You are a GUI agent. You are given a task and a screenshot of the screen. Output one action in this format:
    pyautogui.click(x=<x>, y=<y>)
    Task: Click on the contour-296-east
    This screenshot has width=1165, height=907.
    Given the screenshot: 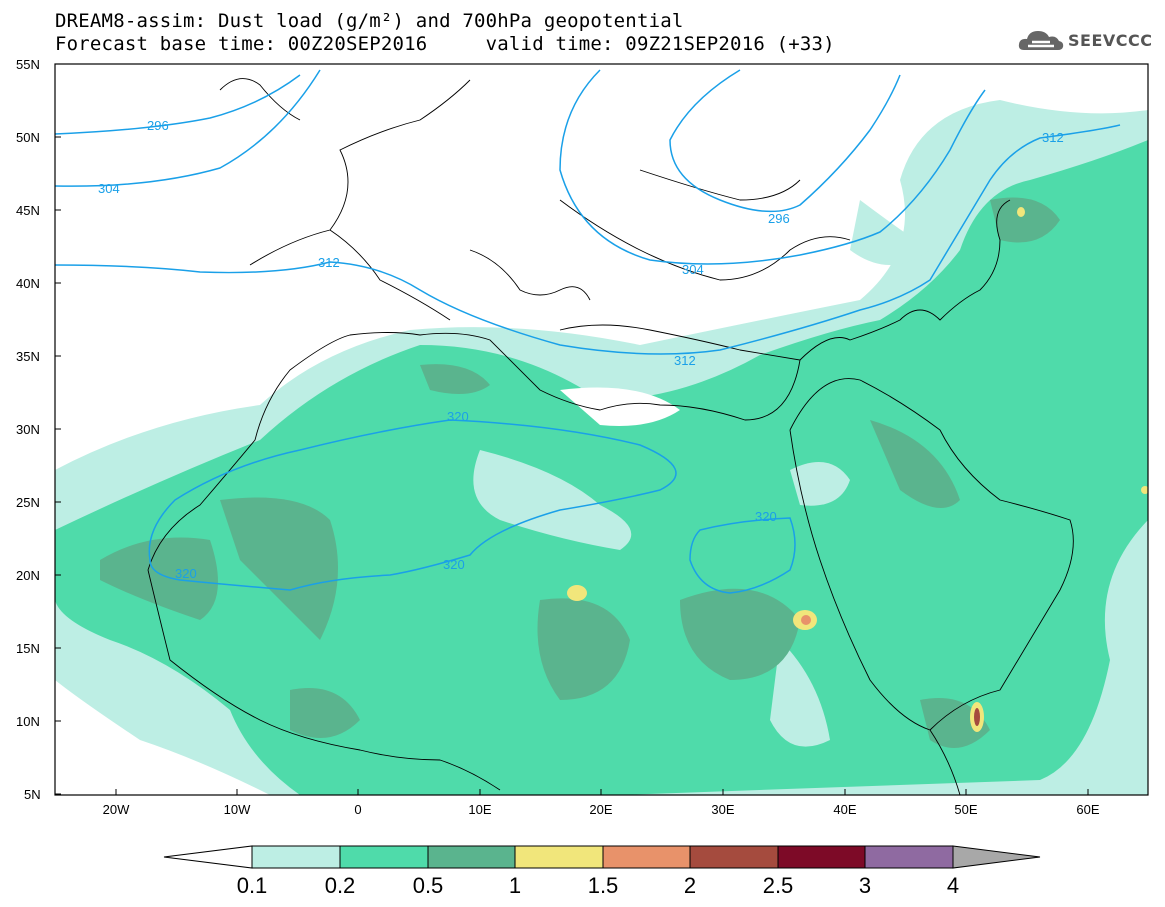 What is the action you would take?
    pyautogui.click(x=785, y=141)
    